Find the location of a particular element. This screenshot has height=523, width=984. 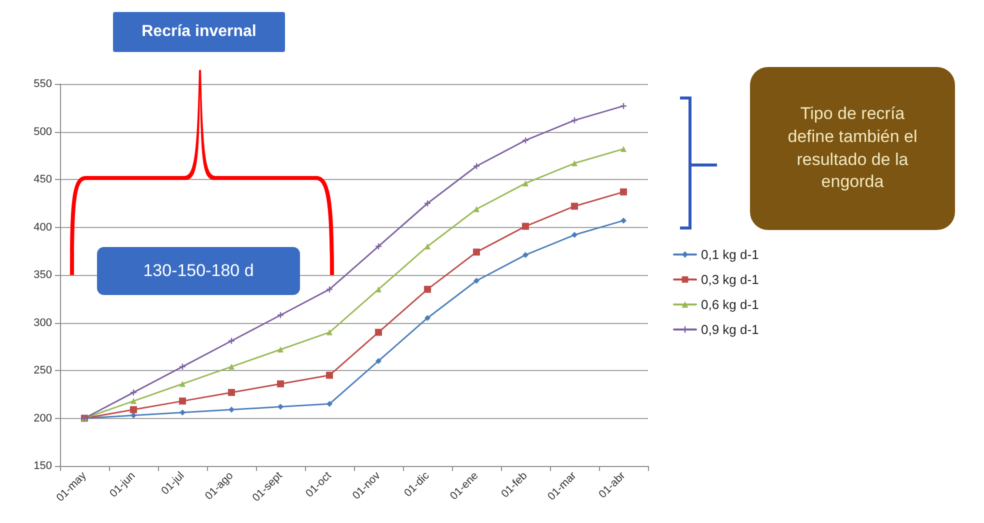

legend-label: 0,3 kg d-1 is located at coordinates (730, 279).